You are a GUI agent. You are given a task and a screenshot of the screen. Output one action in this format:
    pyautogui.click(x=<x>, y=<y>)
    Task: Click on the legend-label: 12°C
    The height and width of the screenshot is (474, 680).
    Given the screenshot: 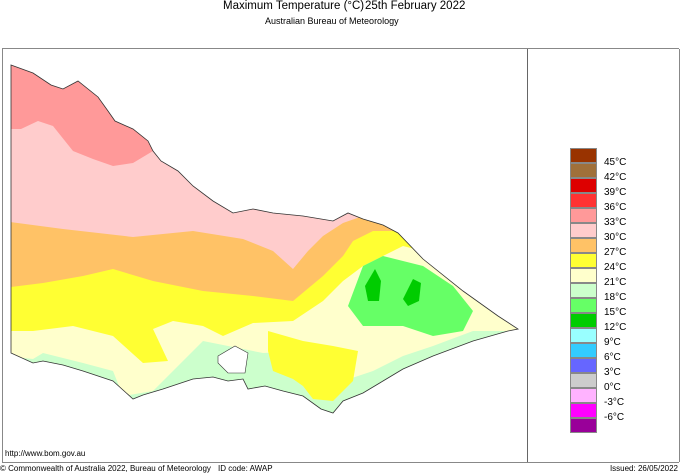 What is the action you would take?
    pyautogui.click(x=615, y=327)
    